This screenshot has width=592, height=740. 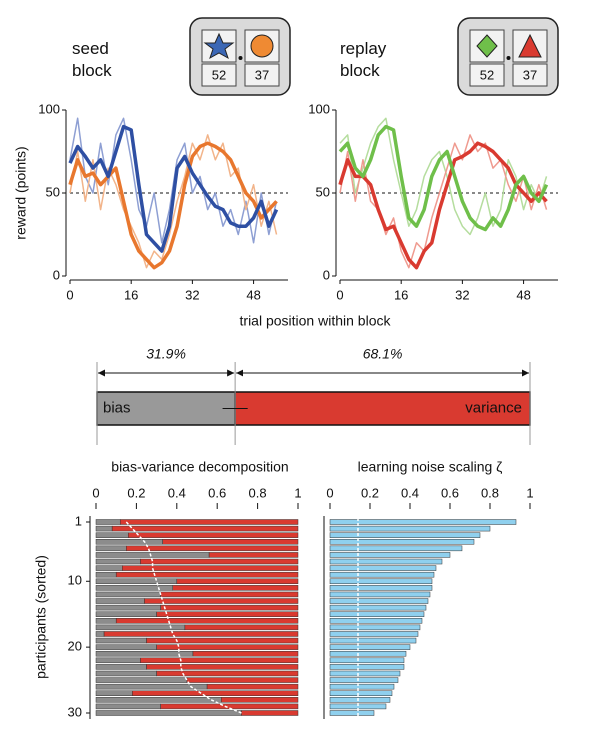 What do you see at coordinates (166, 354) in the screenshot?
I see `segment-label: 31.9%` at bounding box center [166, 354].